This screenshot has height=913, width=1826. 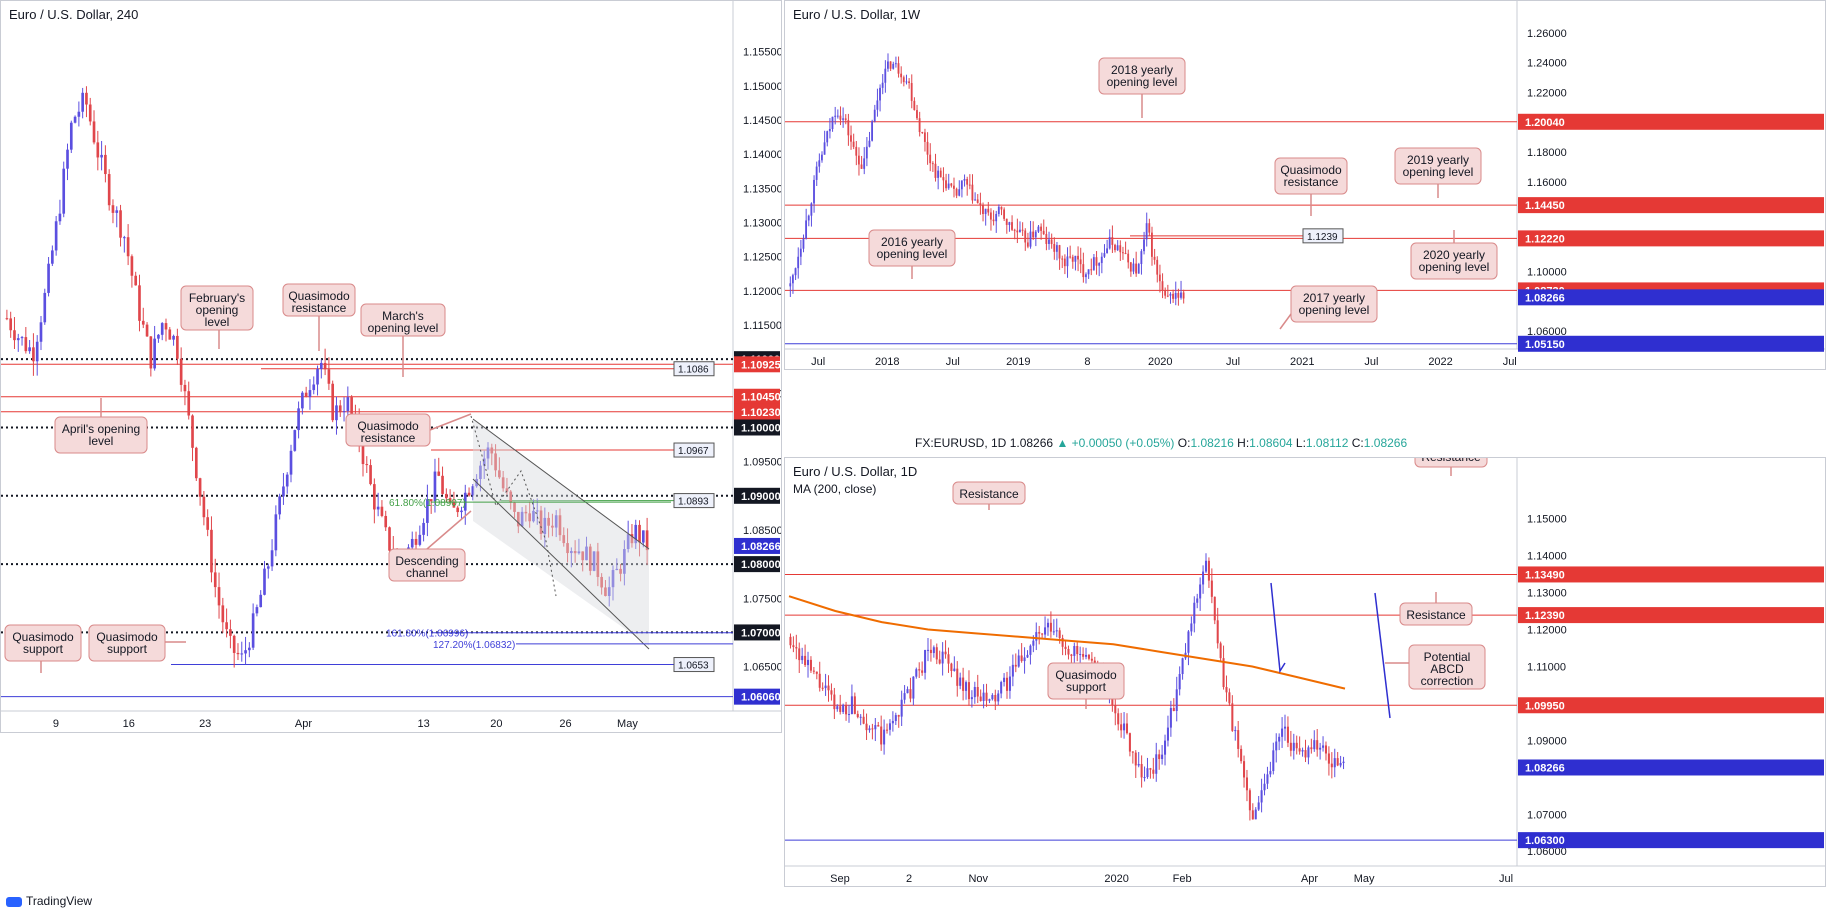 What do you see at coordinates (909, 879) in the screenshot?
I see `x-tick-label: 2` at bounding box center [909, 879].